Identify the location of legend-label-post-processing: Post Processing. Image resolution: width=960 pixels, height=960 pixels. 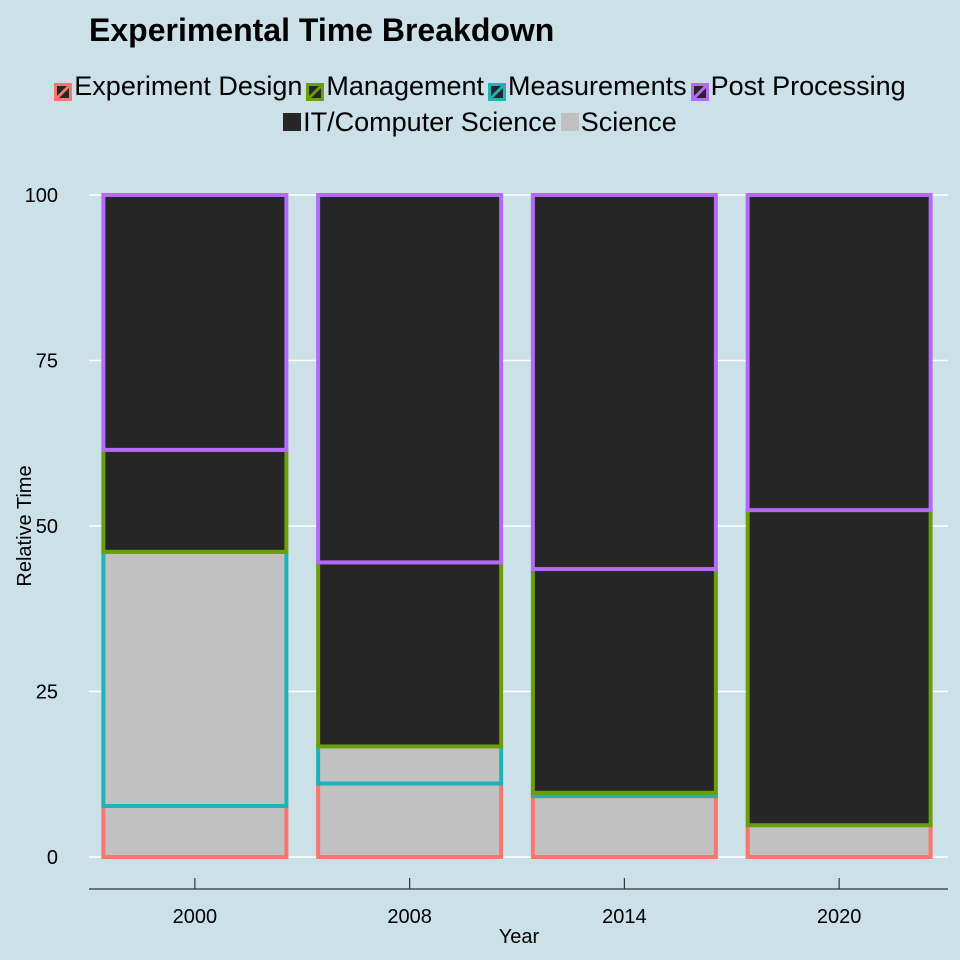
(808, 85).